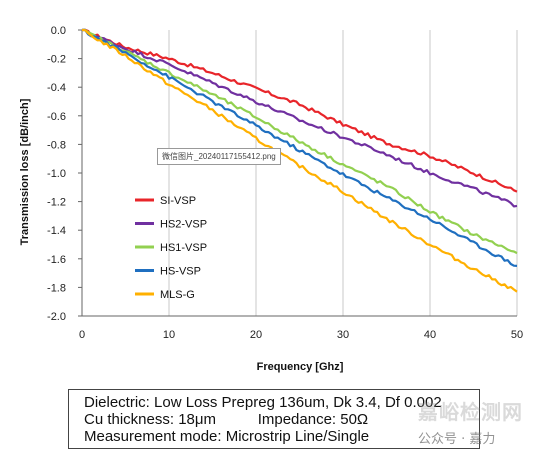 The height and width of the screenshot is (456, 550). I want to click on legend: SI-VSP HS2-VSP HS1-VSP HS-VSP MLS-G, so click(171, 248).